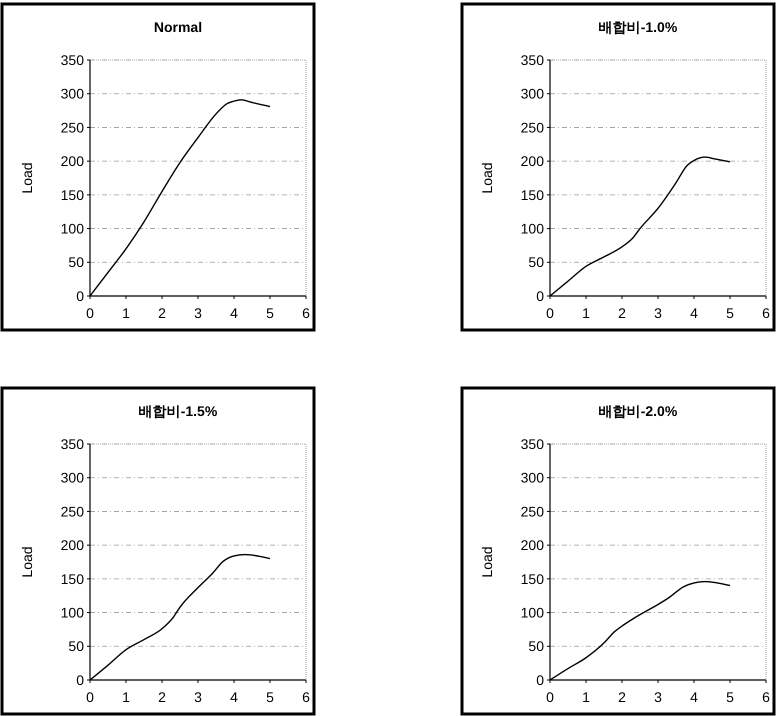 The width and height of the screenshot is (778, 716). Describe the element at coordinates (178, 27) in the screenshot. I see `chart-title: Normal` at that location.